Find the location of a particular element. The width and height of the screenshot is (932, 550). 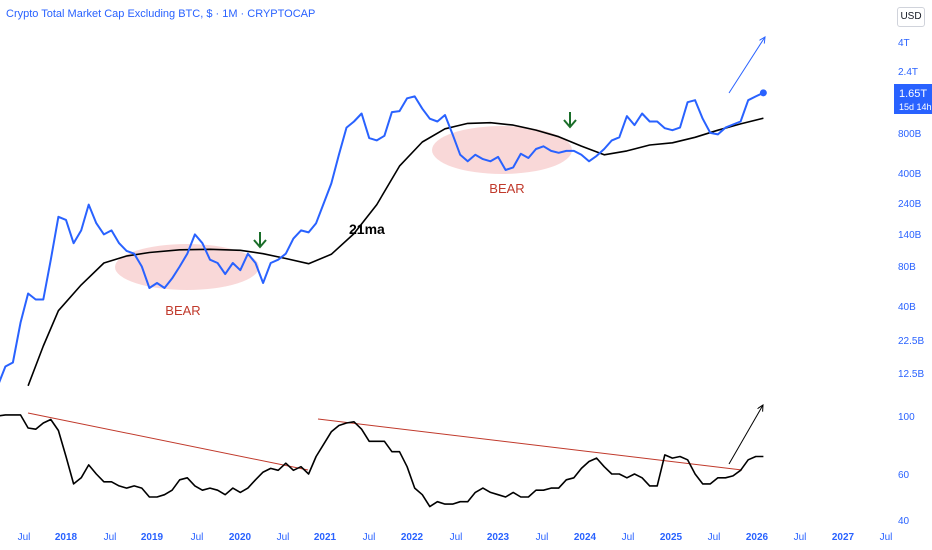

y-tick-label: 800B is located at coordinates (910, 134).